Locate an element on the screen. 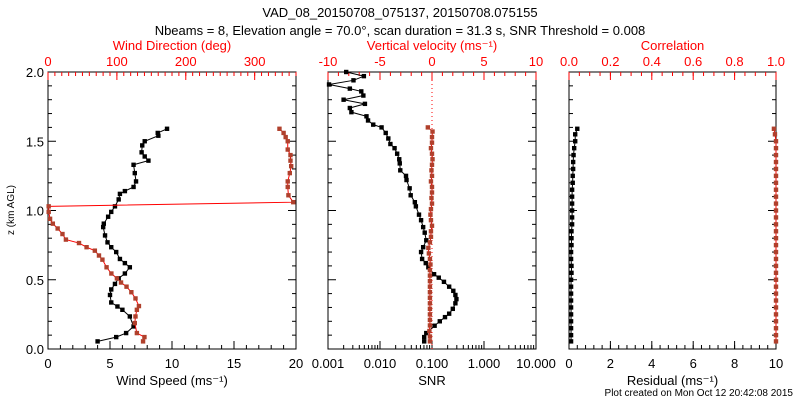  x-tick-label: 10 is located at coordinates (776, 363).